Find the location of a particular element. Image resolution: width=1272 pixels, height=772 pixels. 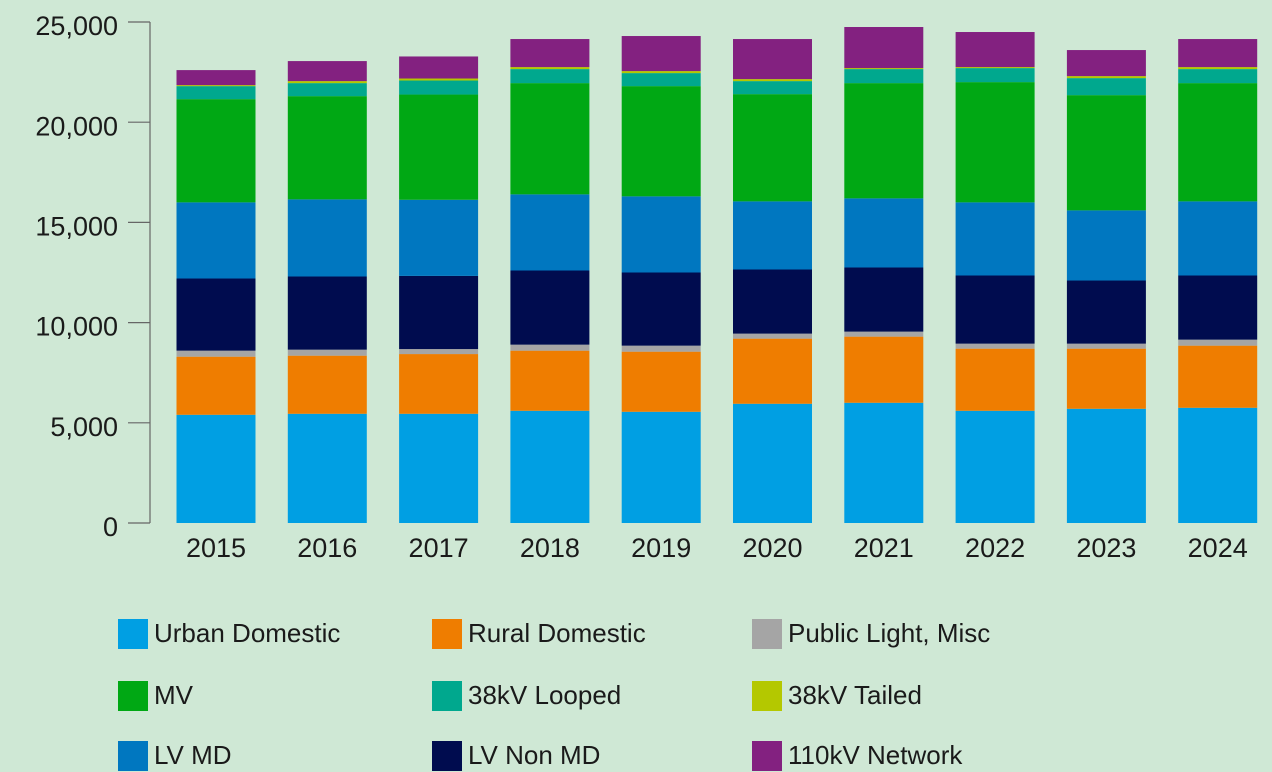

legend-label: Public Light, Misc is located at coordinates (889, 633).